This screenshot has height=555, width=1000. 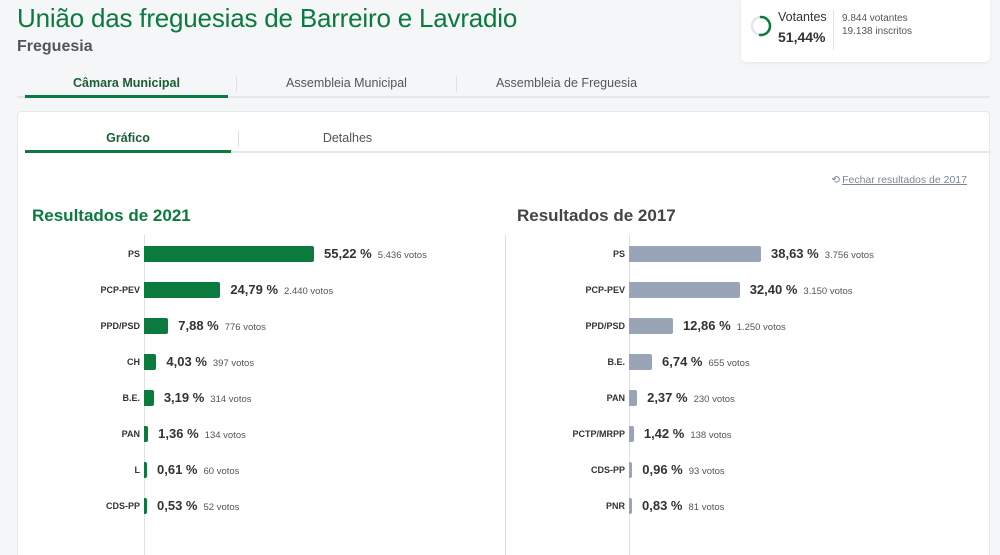 What do you see at coordinates (348, 253) in the screenshot?
I see `percent-value: 55,22 %` at bounding box center [348, 253].